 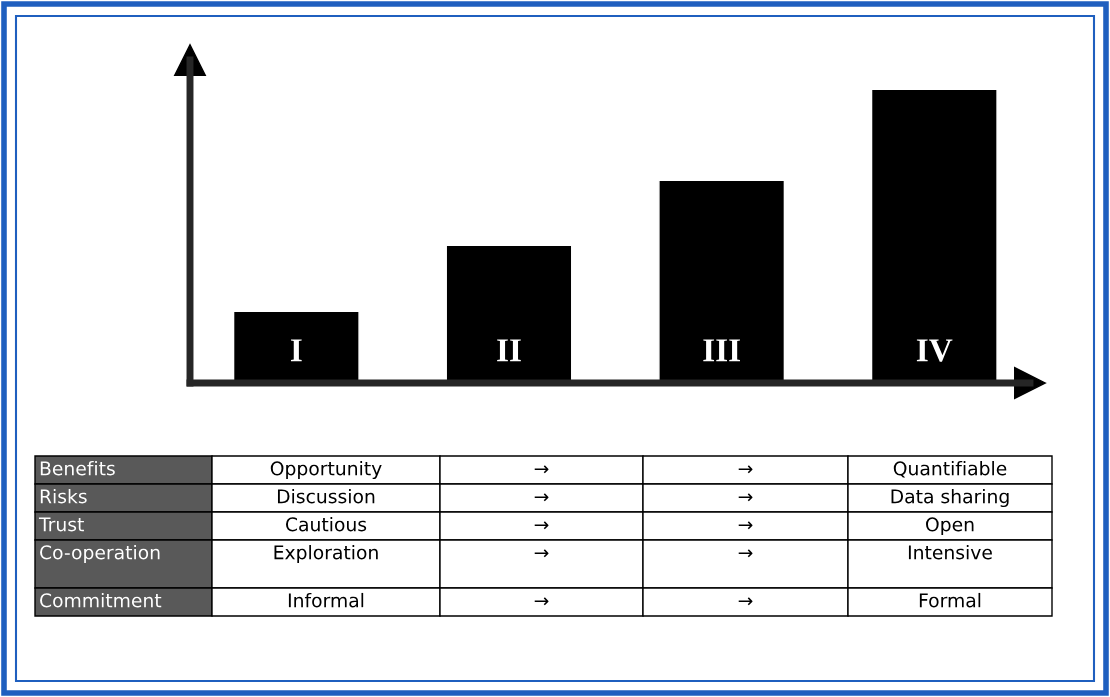 I want to click on text: Opportunity, so click(x=326, y=470).